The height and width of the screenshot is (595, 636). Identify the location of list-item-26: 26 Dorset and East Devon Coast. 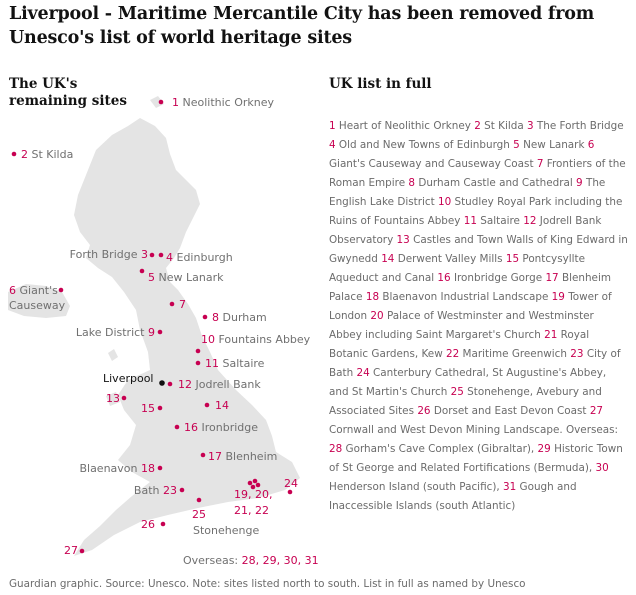
(501, 411).